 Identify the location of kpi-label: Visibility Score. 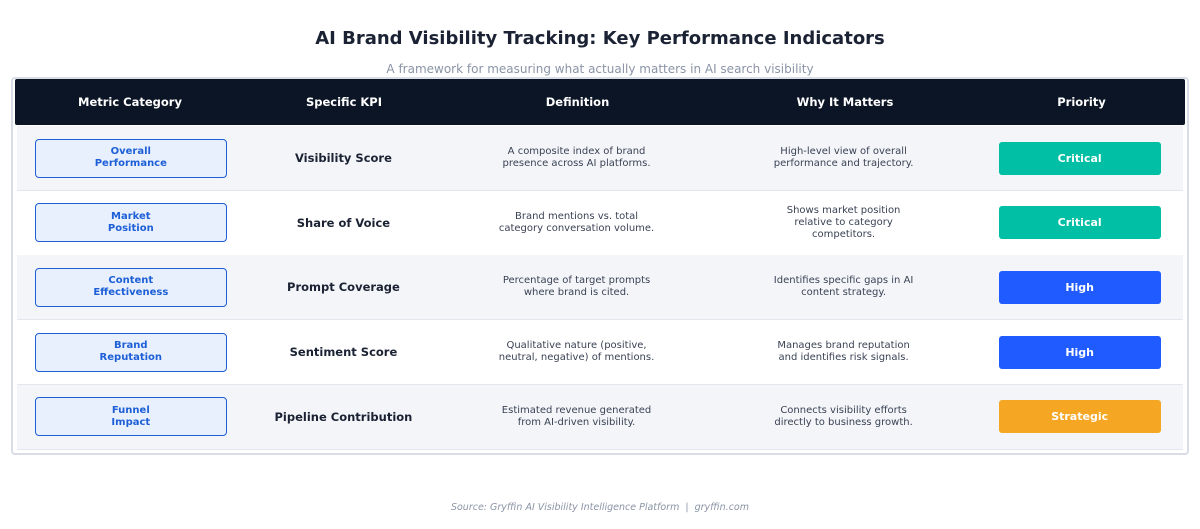
(343, 158).